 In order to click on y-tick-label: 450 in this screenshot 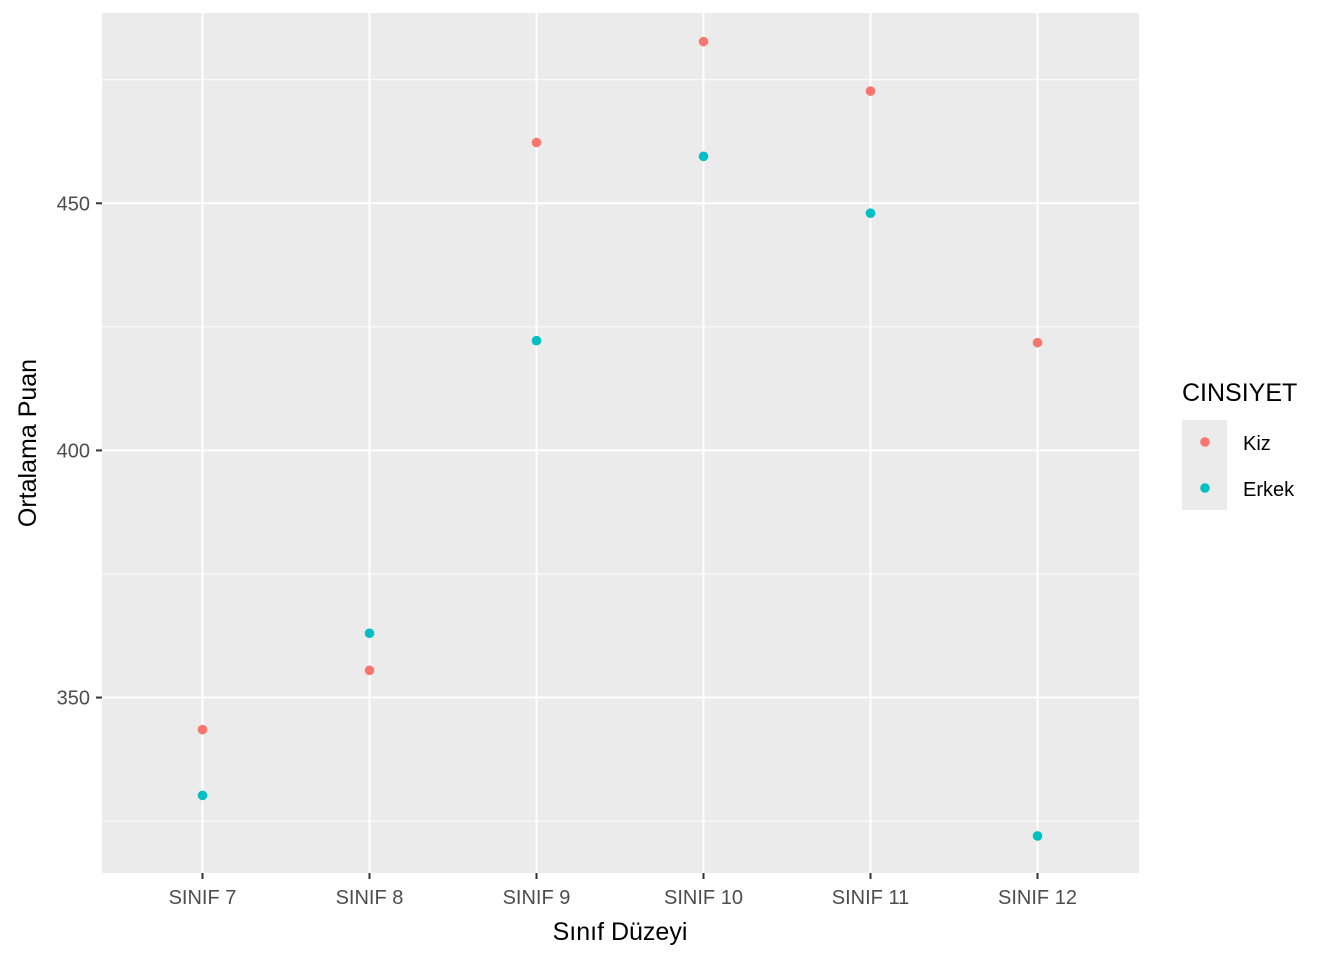, I will do `click(73, 204)`.